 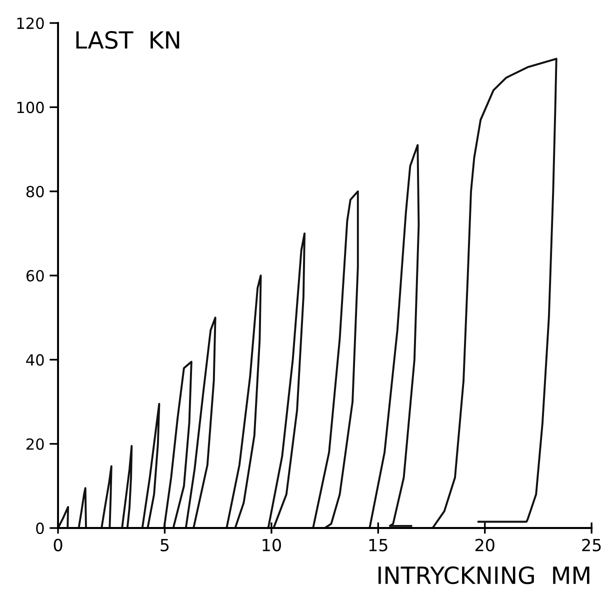 I want to click on x-tick-label: 20, so click(x=484, y=545).